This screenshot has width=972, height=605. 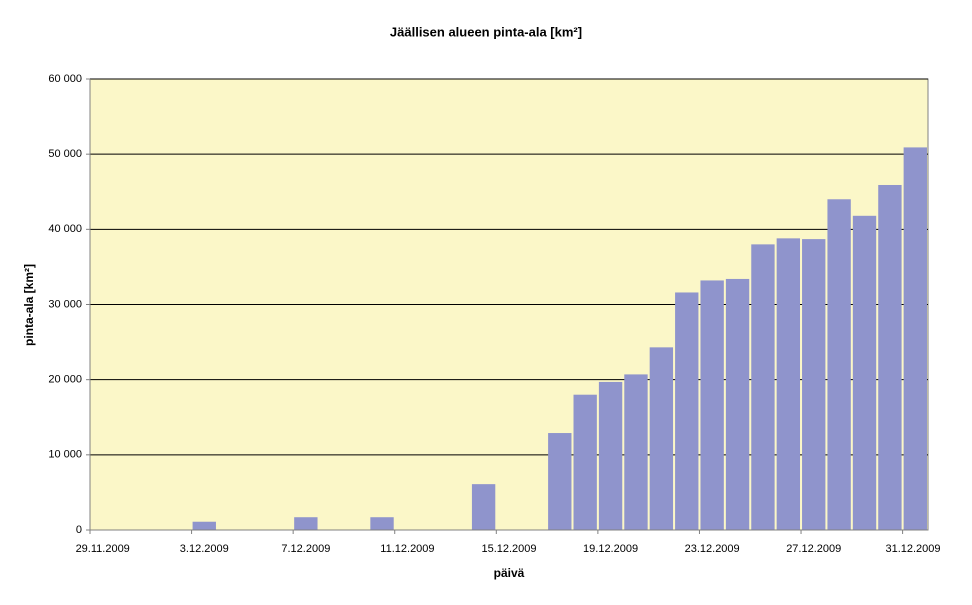 I want to click on x-tick-label: 23.12.2009, so click(x=712, y=549).